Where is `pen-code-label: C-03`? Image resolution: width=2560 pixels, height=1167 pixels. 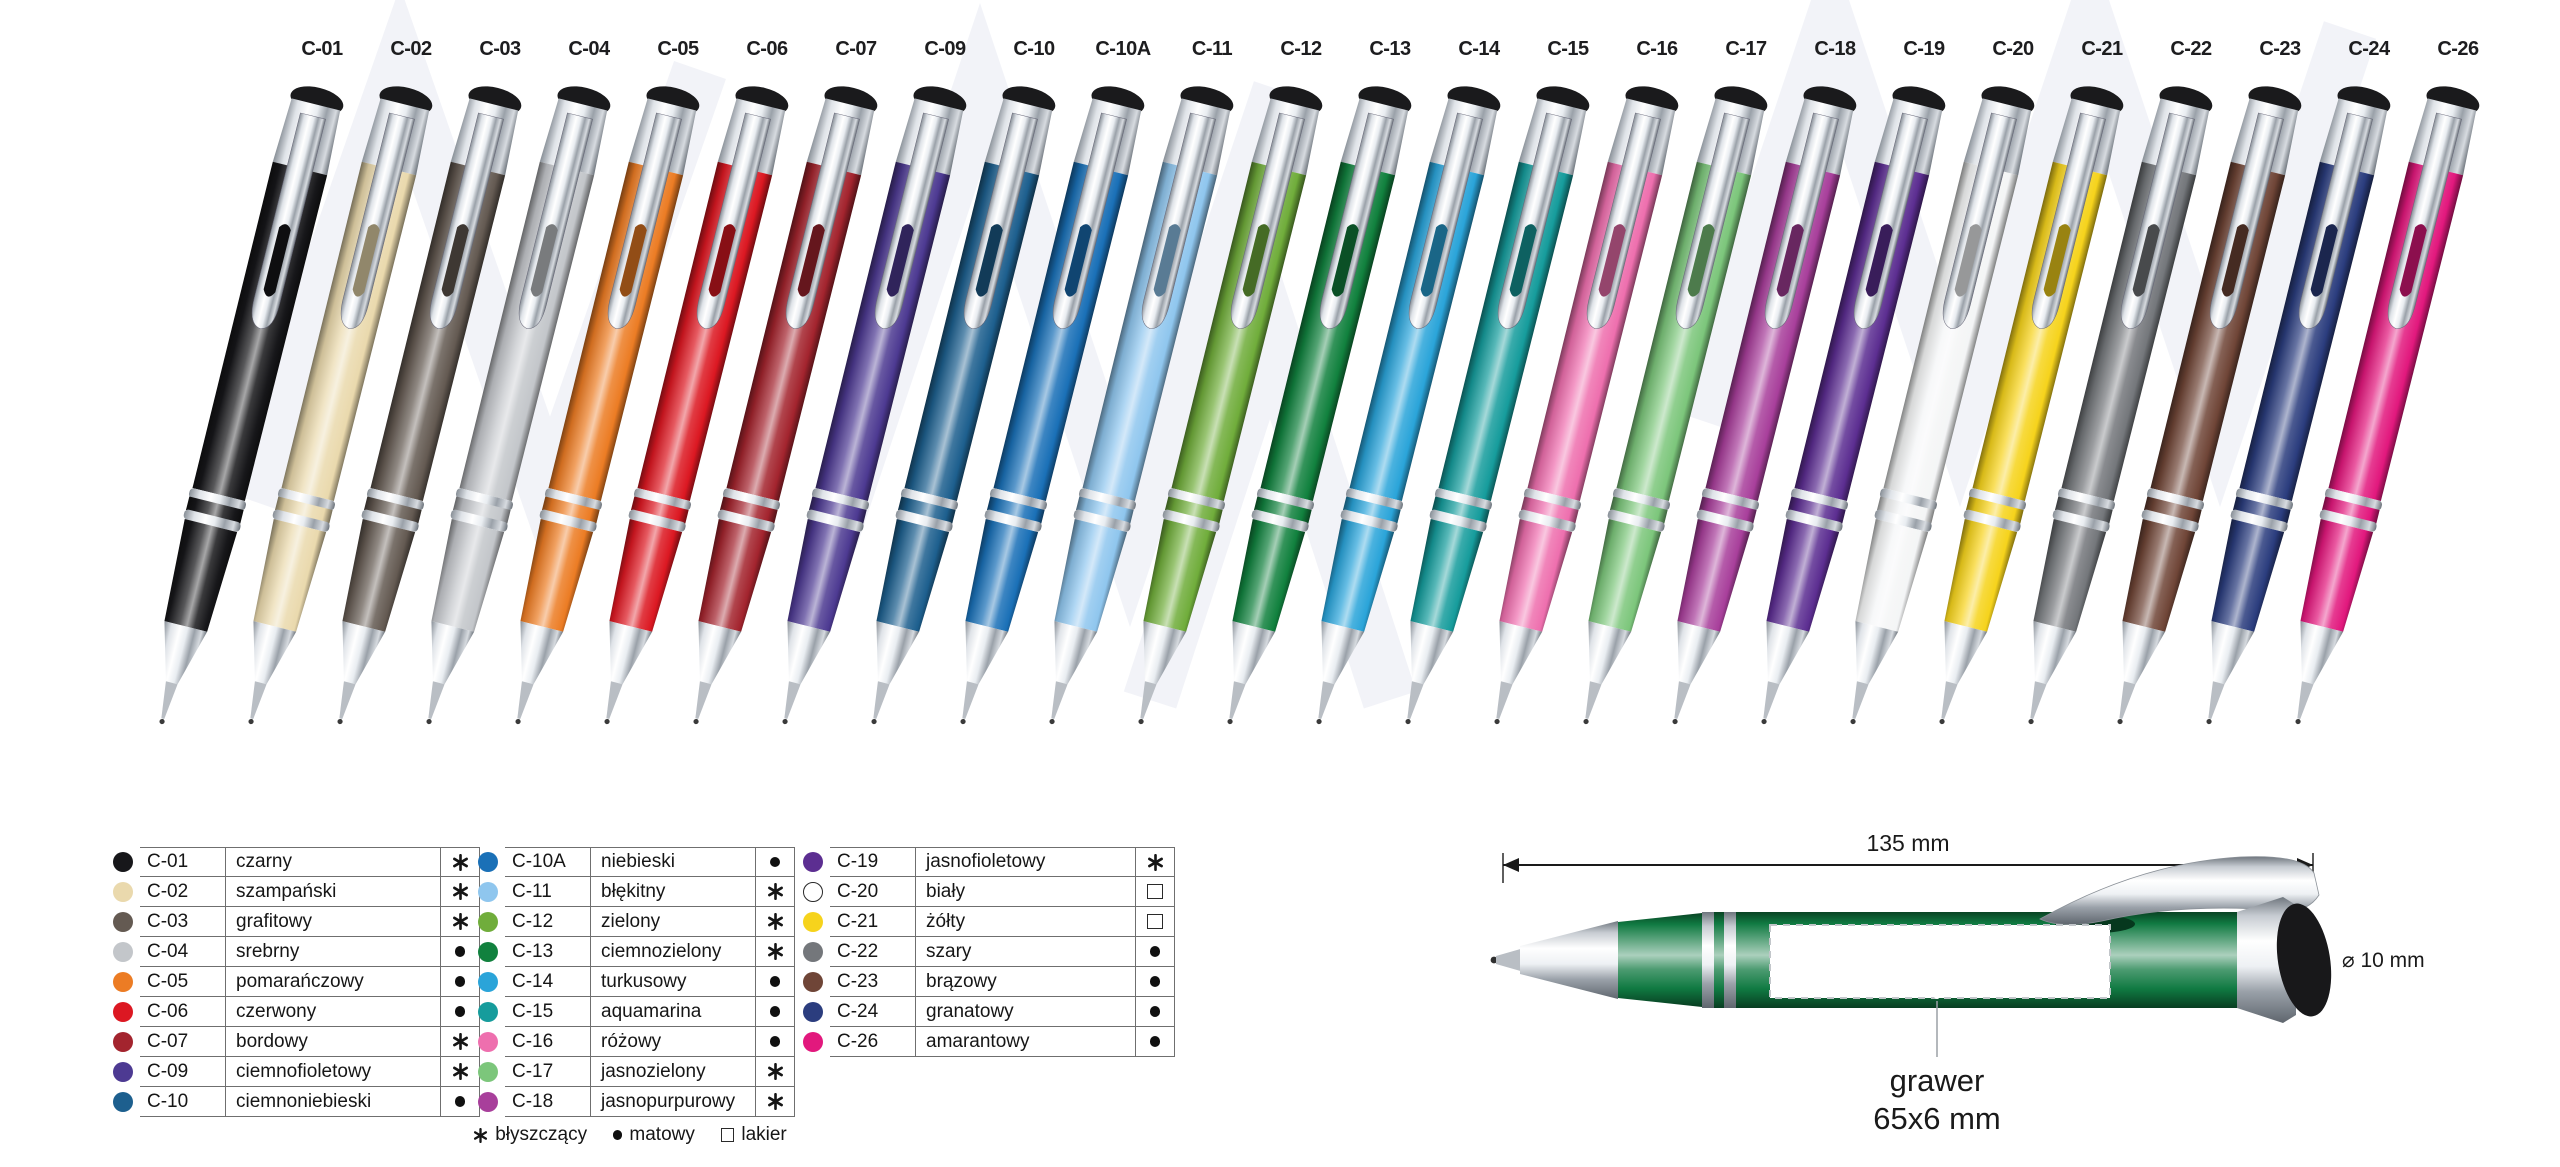
pen-code-label: C-03 is located at coordinates (500, 49).